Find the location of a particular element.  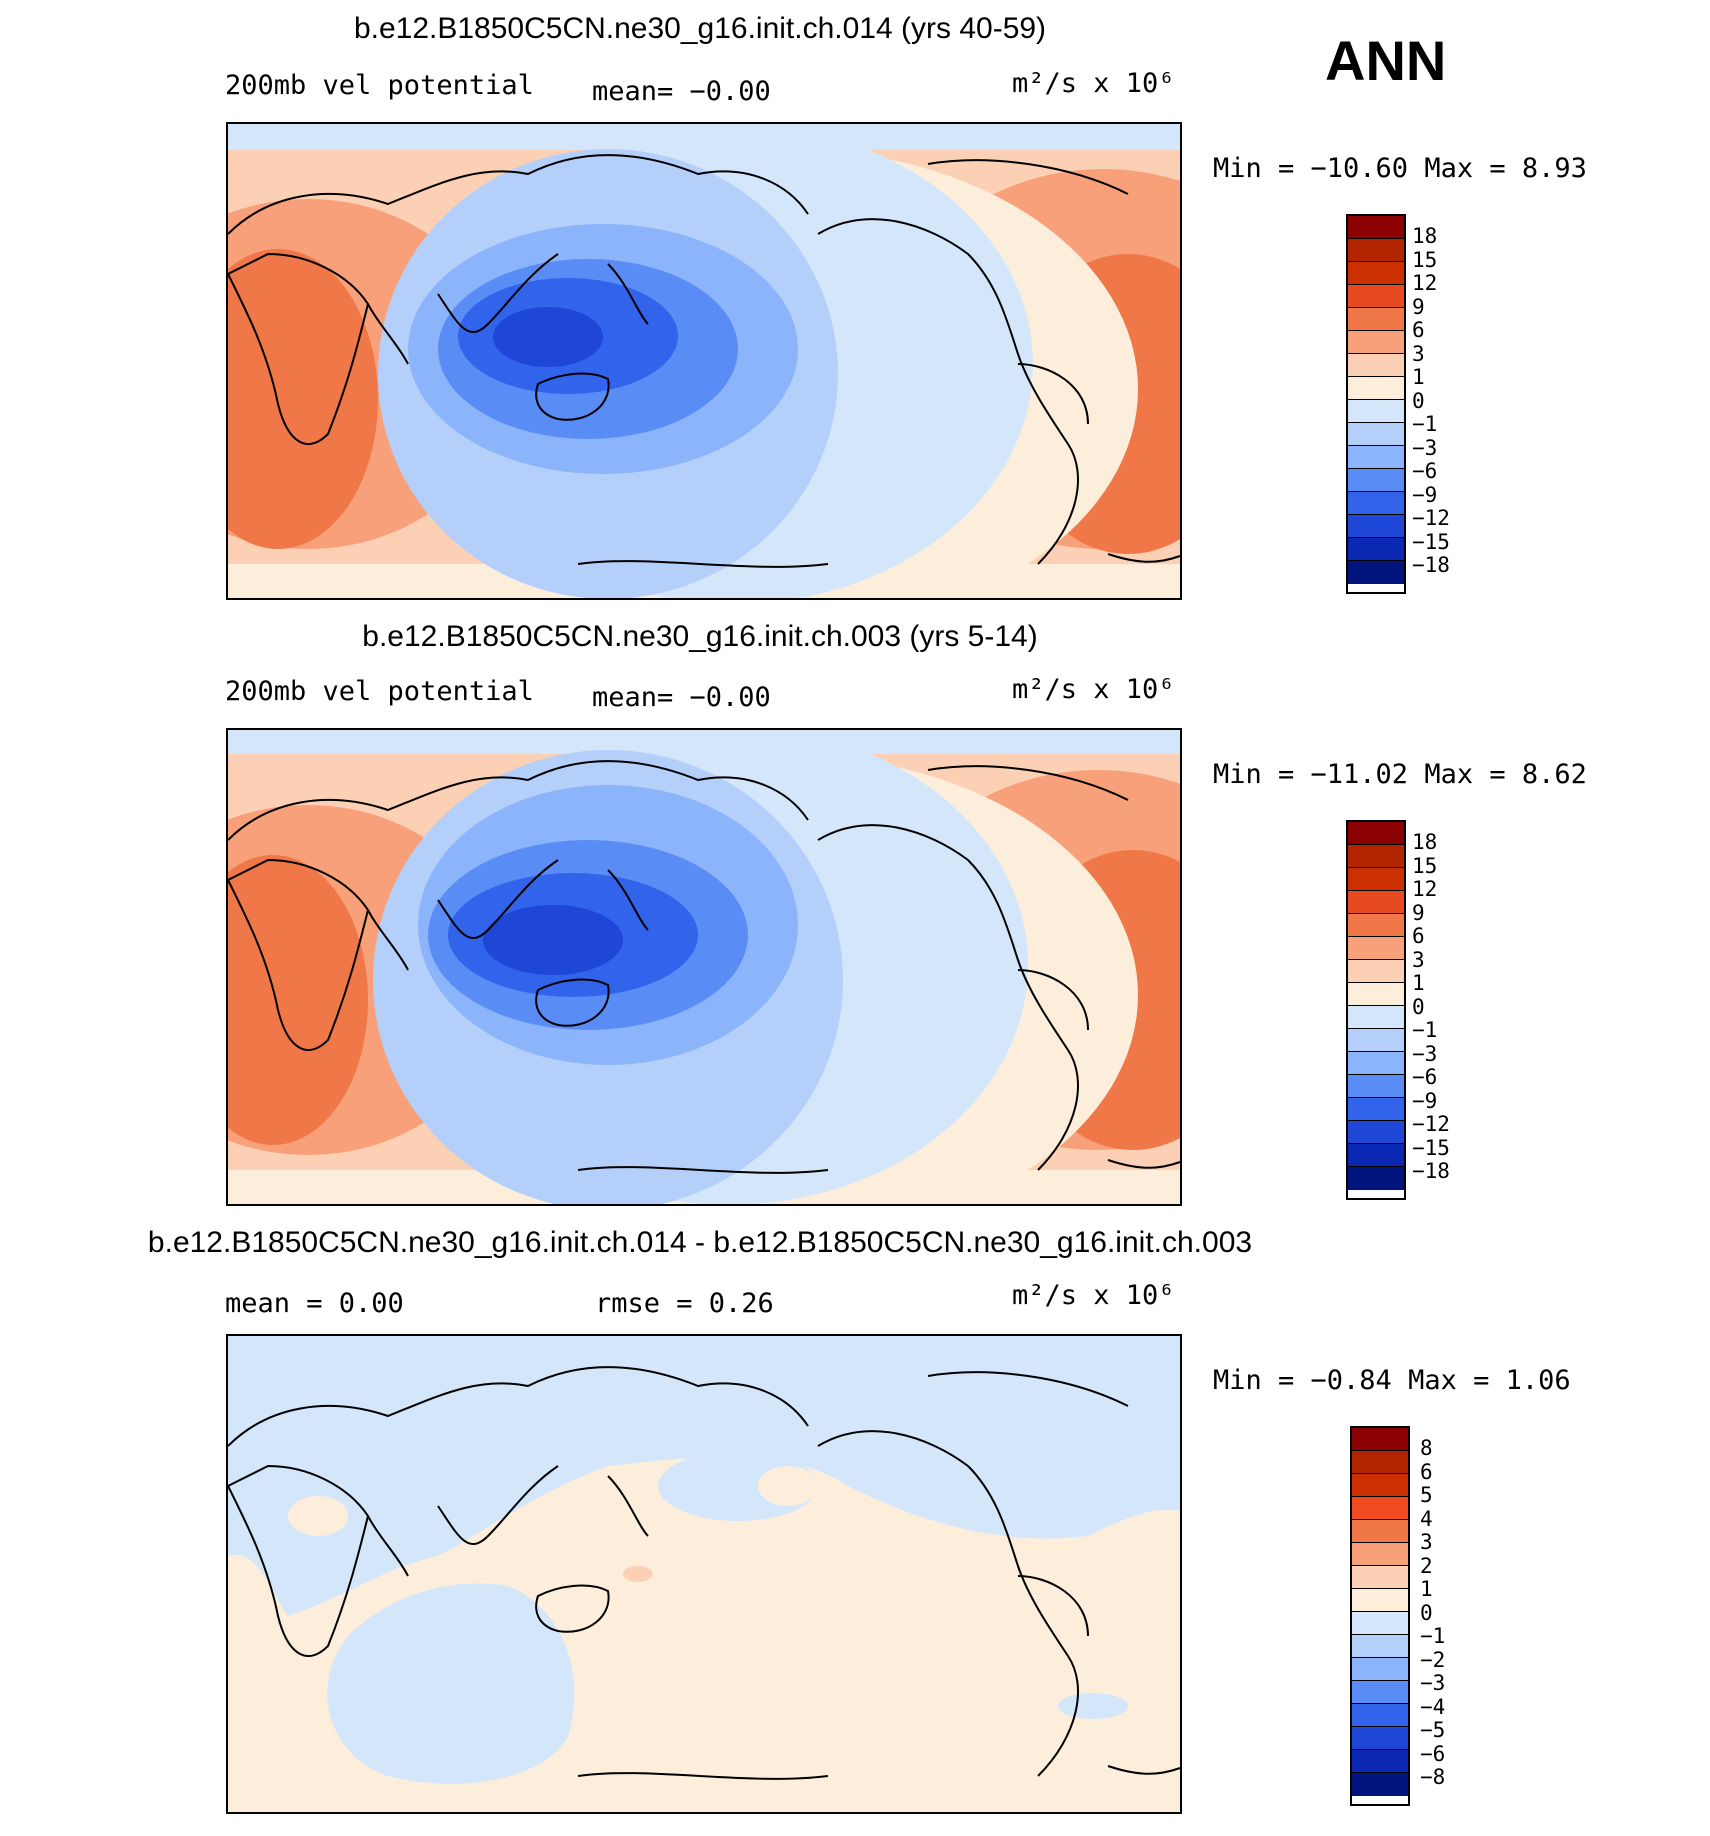

colorbar-label: −2 is located at coordinates (1433, 1659).